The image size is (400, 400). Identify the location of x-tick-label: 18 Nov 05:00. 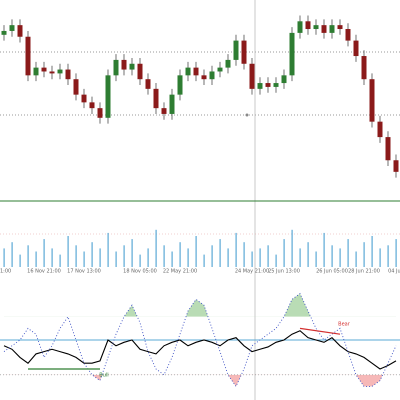
(140, 272).